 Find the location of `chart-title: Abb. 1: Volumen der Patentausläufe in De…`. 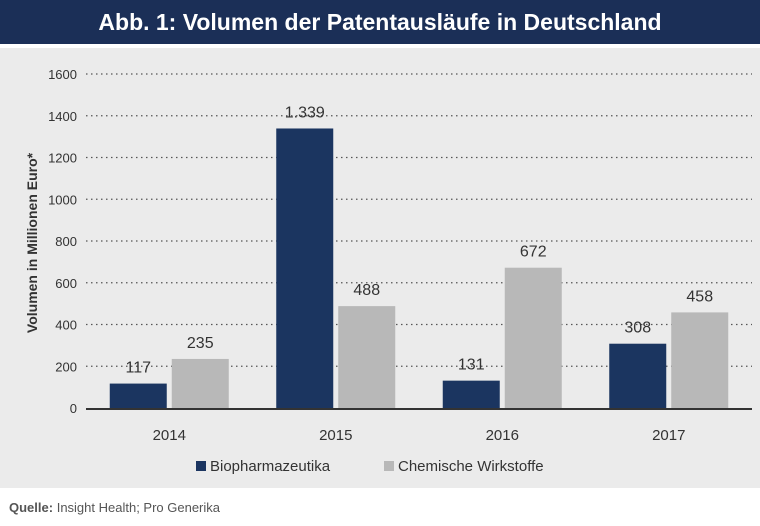

chart-title: Abb. 1: Volumen der Patentausläufe in De… is located at coordinates (380, 22).